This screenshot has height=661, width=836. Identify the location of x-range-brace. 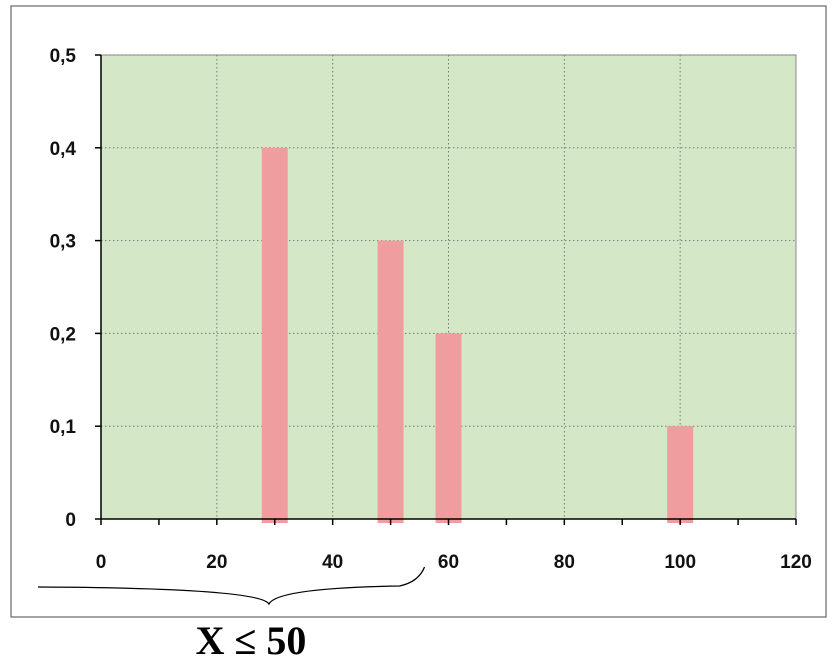
(231, 586).